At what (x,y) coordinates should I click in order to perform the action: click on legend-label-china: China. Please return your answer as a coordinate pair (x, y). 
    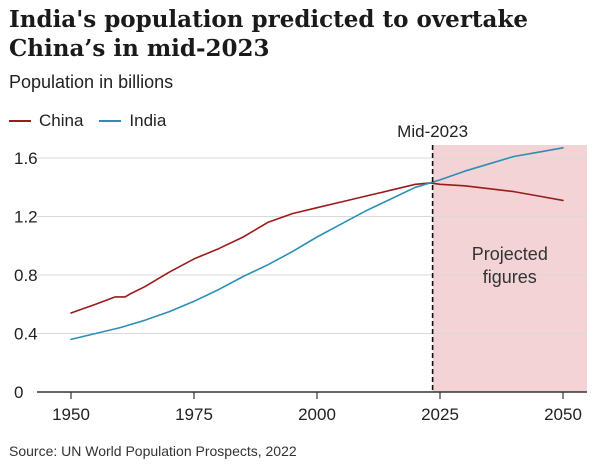
    Looking at the image, I should click on (61, 120).